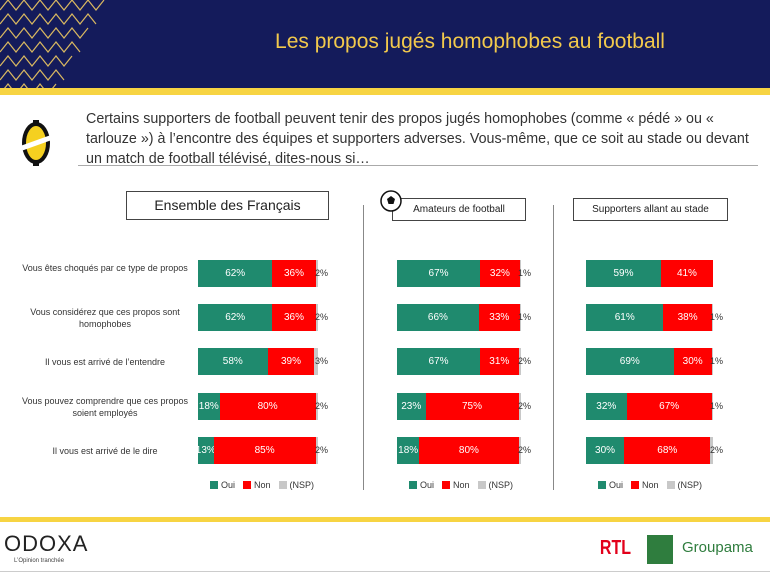  What do you see at coordinates (227, 205) in the screenshot?
I see `panel-title-ensemble: Ensemble des Français` at bounding box center [227, 205].